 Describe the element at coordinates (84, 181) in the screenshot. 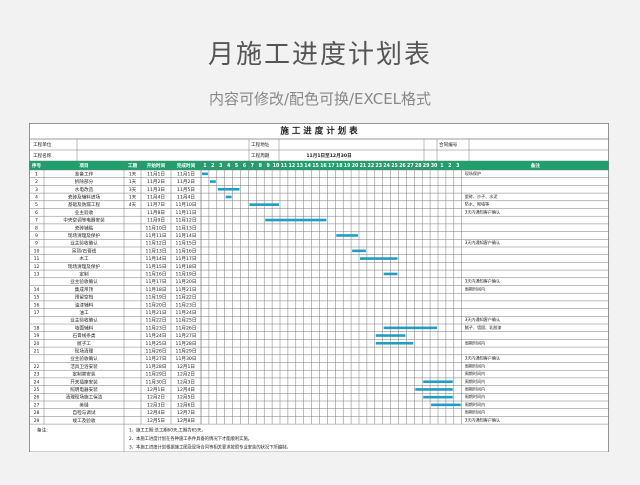

I see `row-item: 拆除部分` at that location.